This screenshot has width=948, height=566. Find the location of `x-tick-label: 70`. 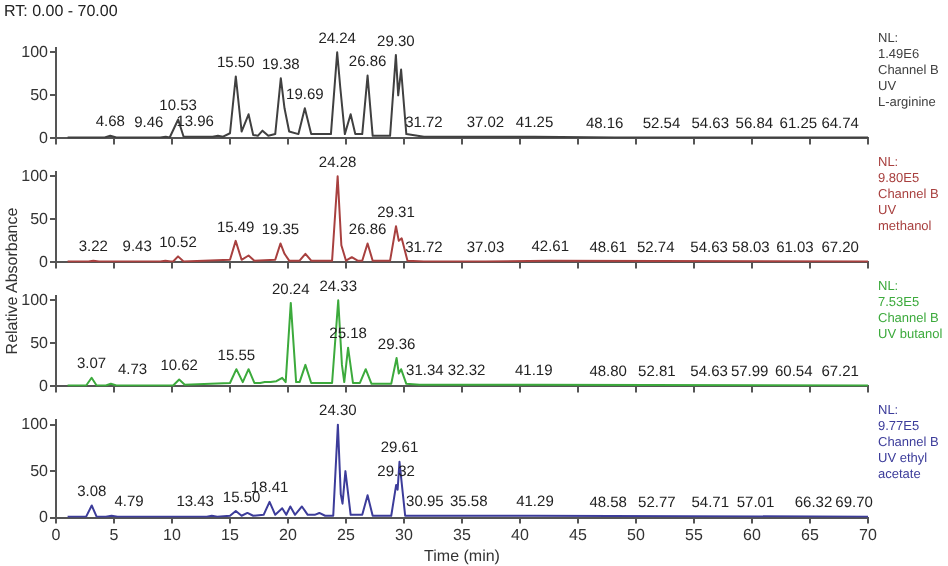

x-tick-label: 70 is located at coordinates (868, 534).